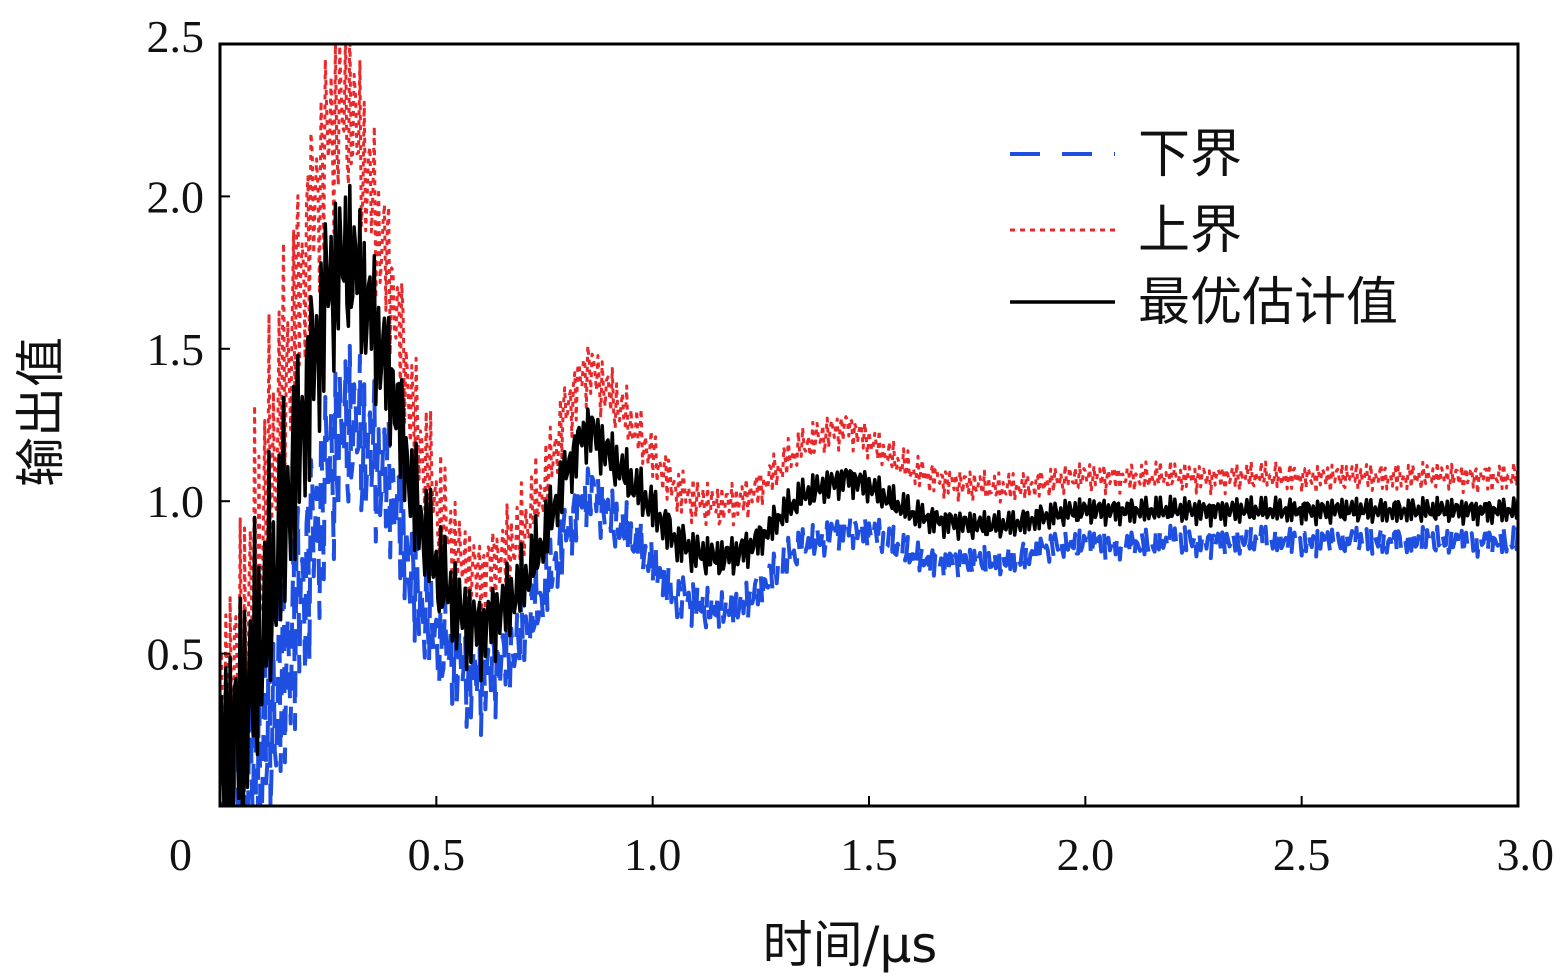 This screenshot has width=1555, height=980. What do you see at coordinates (1190, 231) in the screenshot?
I see `legend-label-1: 上界` at bounding box center [1190, 231].